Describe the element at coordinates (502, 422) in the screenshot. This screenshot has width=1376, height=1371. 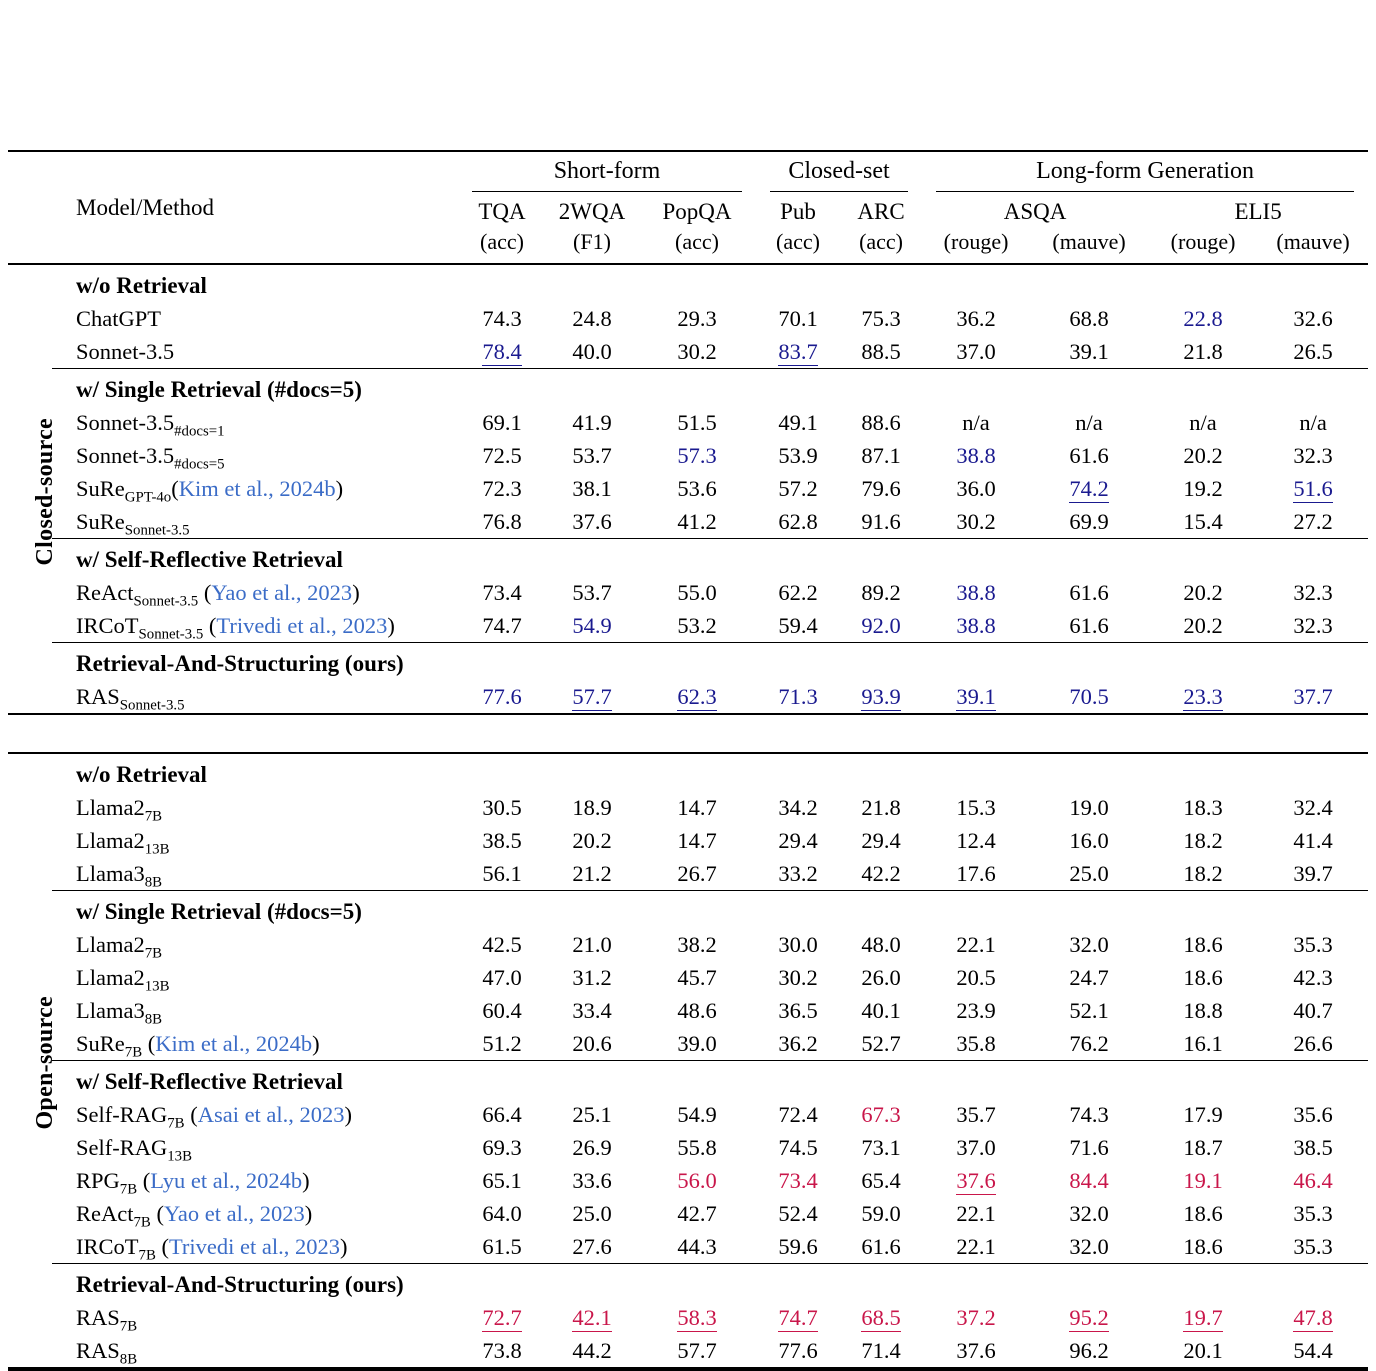
I see `metric-value: 69.1` at that location.